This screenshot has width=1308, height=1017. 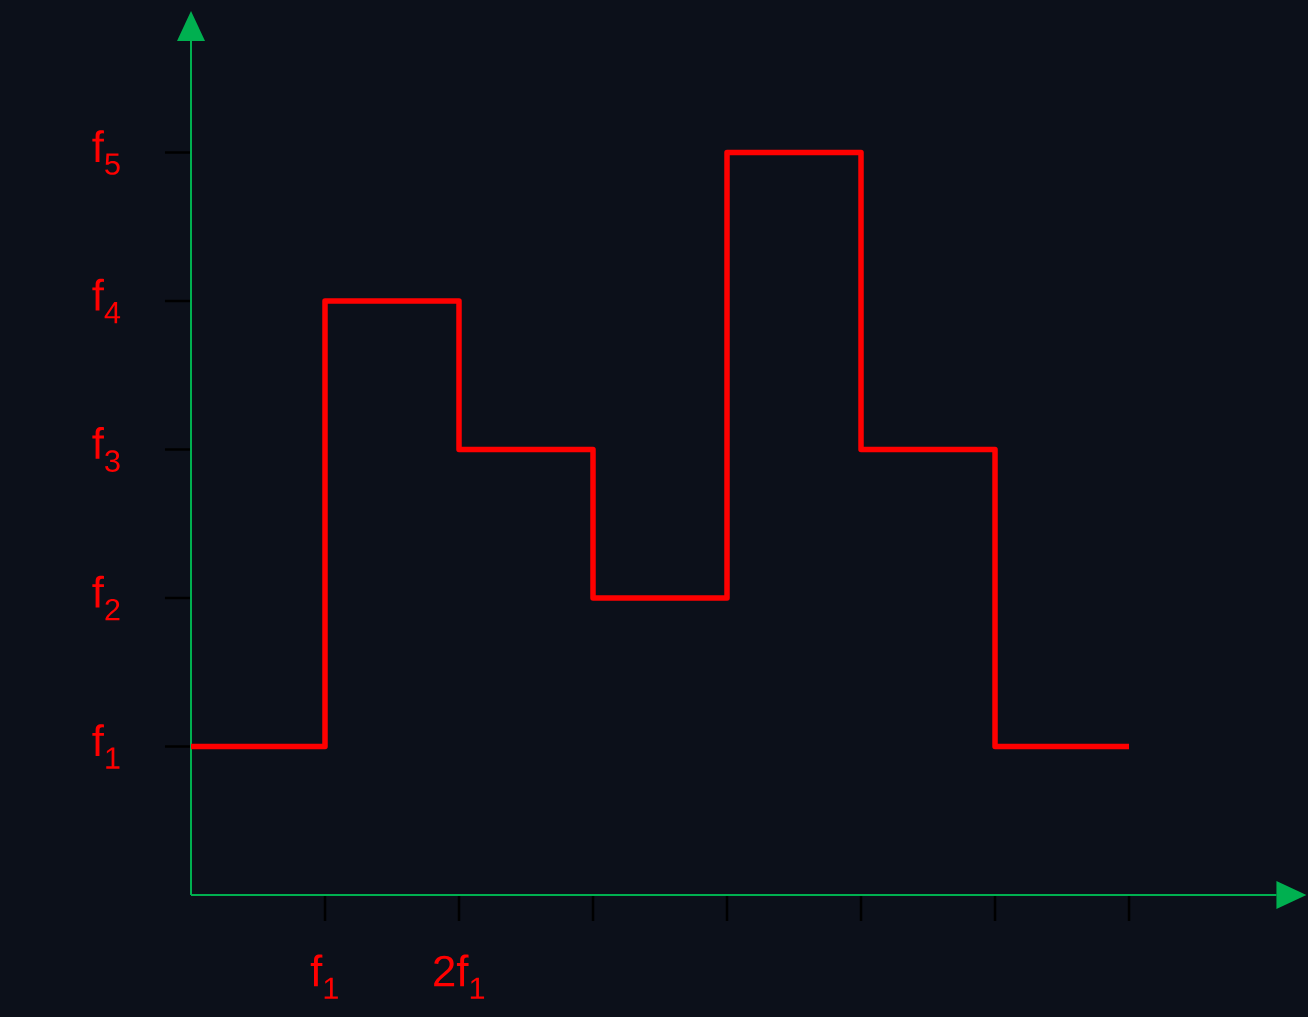 I want to click on y-tick-label: f$_{1}$, so click(x=106, y=746).